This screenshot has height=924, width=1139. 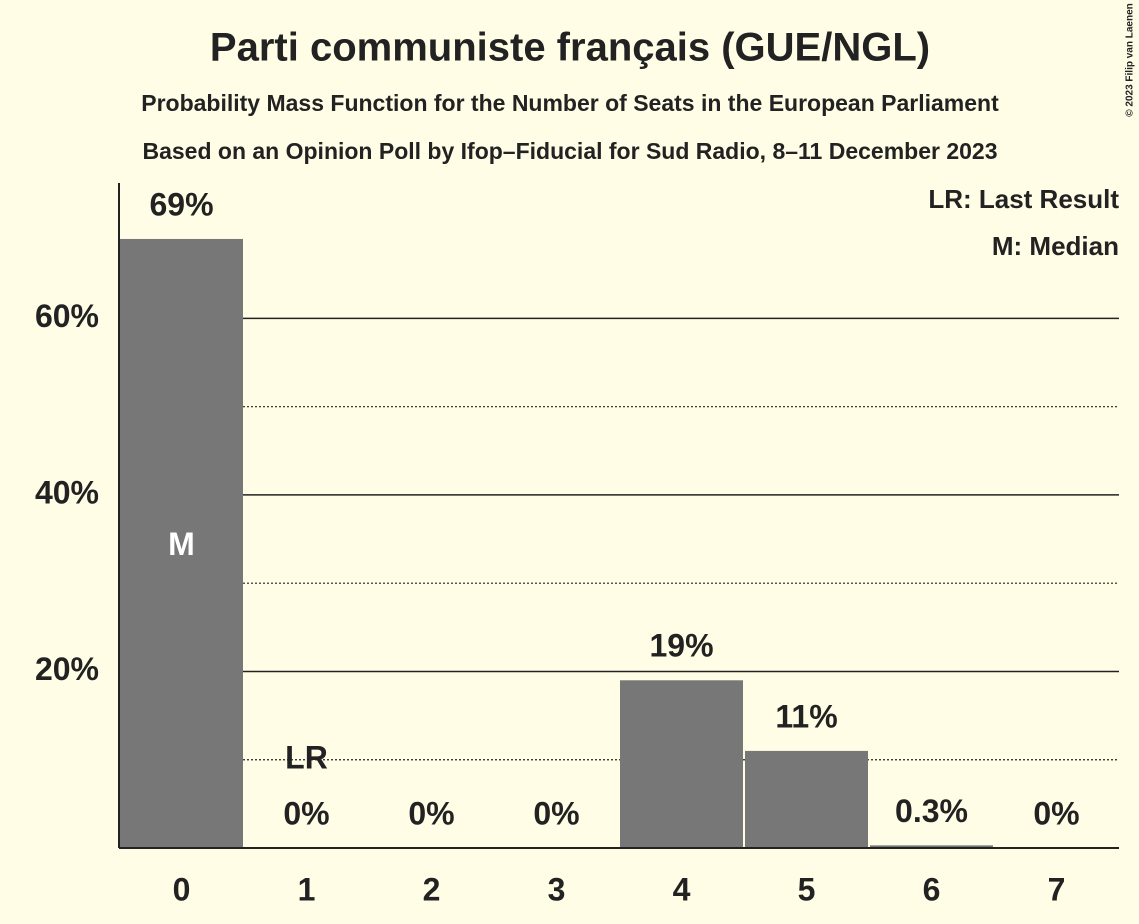 What do you see at coordinates (181, 204) in the screenshot?
I see `value-label: 69%` at bounding box center [181, 204].